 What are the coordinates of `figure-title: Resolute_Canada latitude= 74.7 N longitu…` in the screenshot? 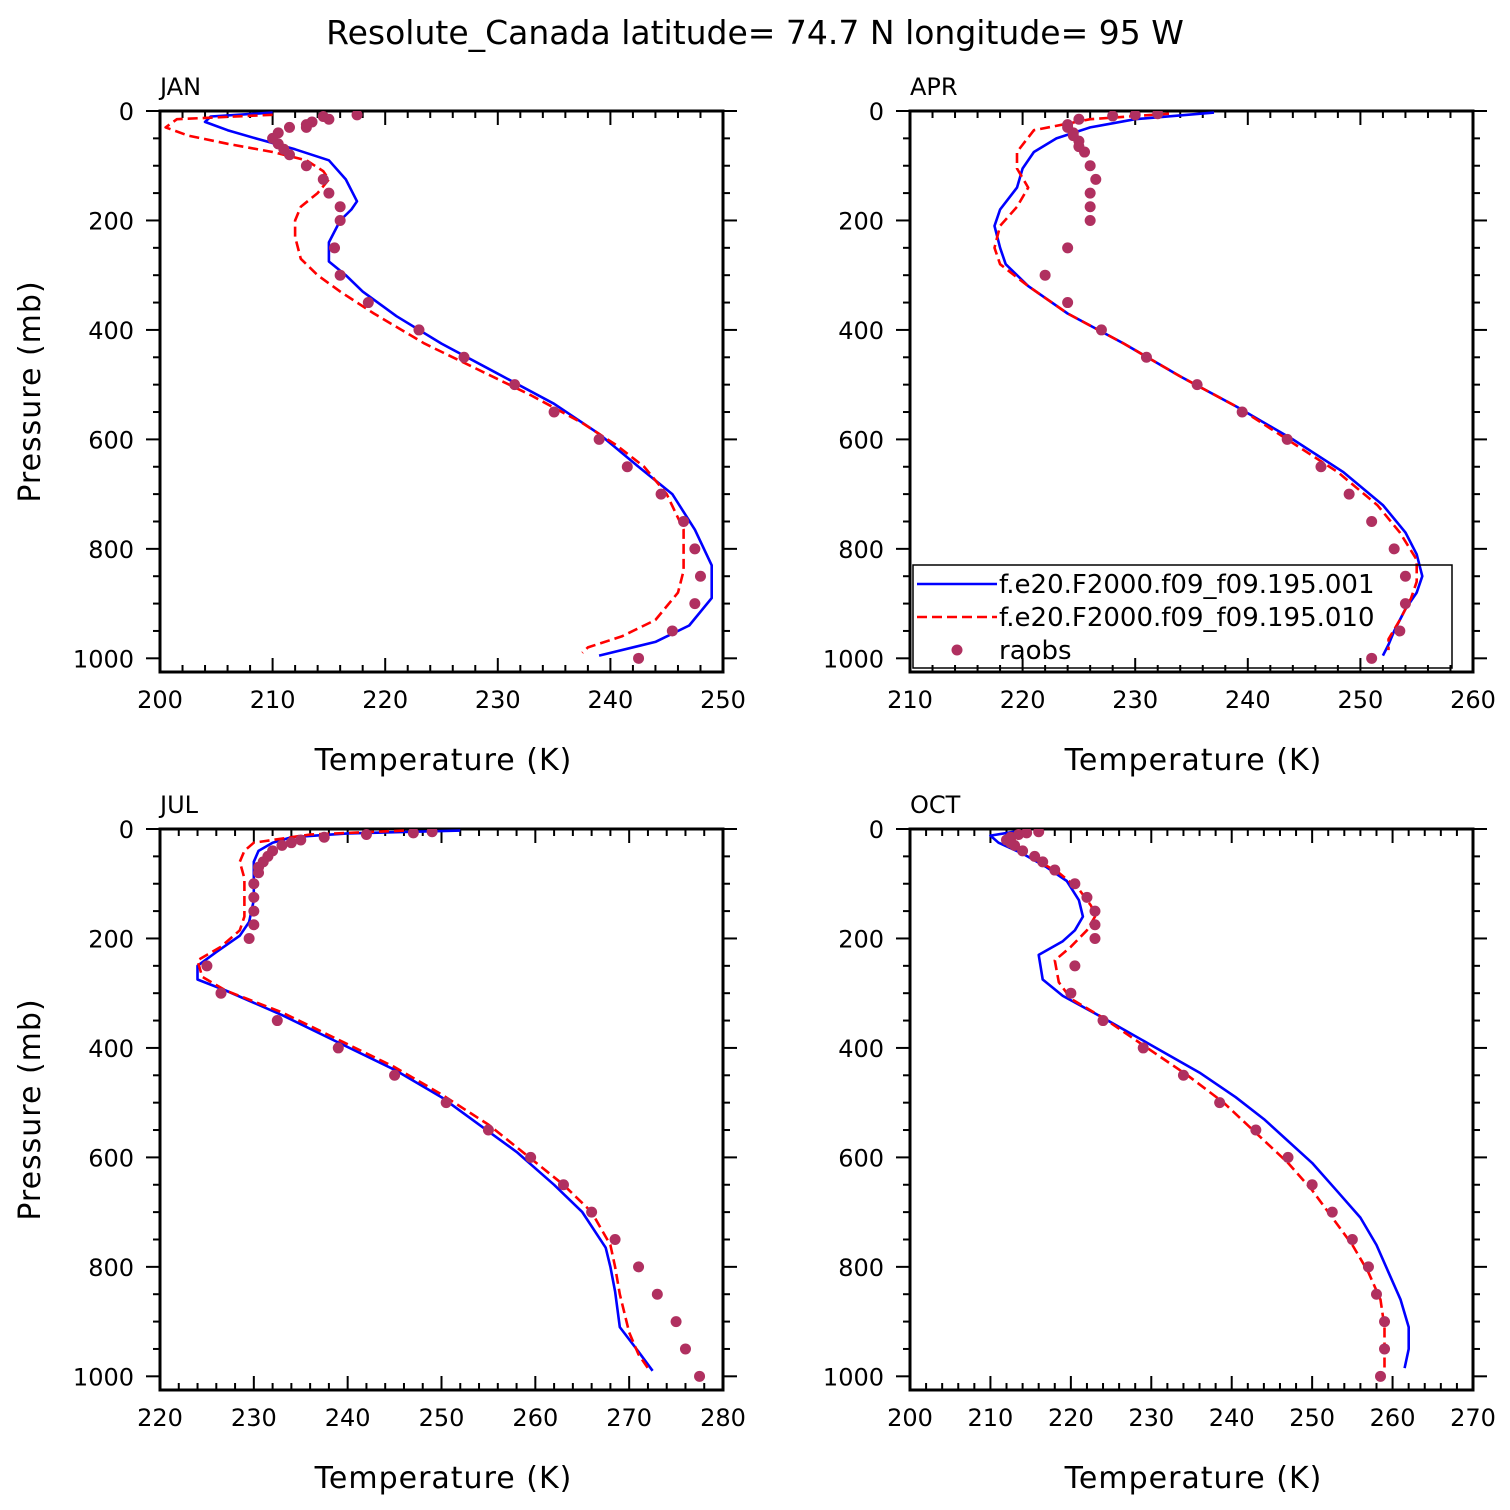 It's located at (755, 32).